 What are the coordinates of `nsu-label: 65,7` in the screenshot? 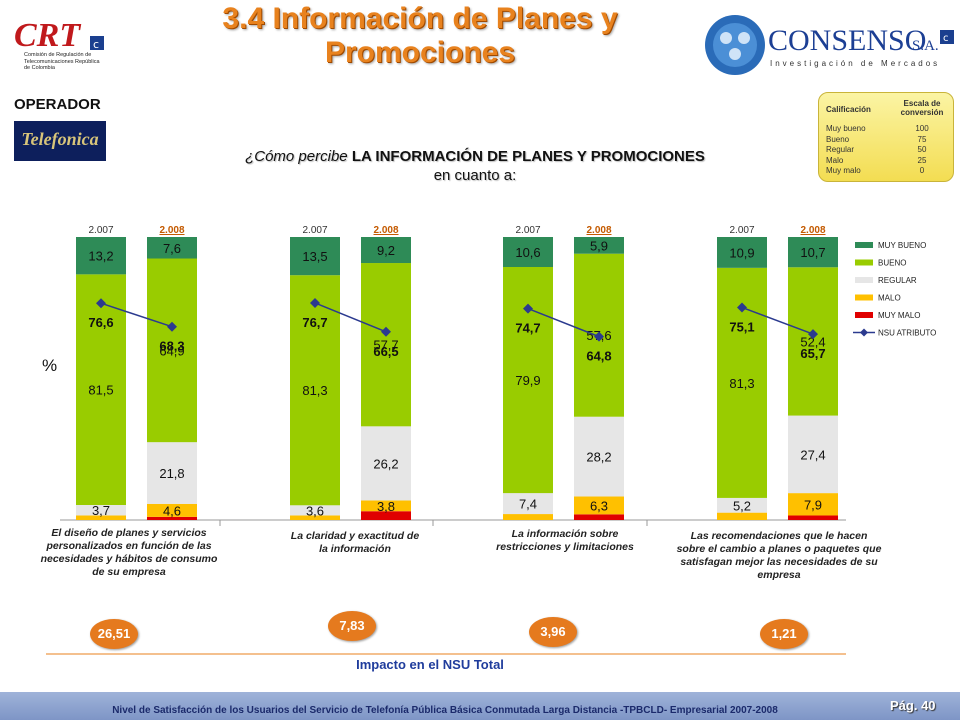 It's located at (812, 353).